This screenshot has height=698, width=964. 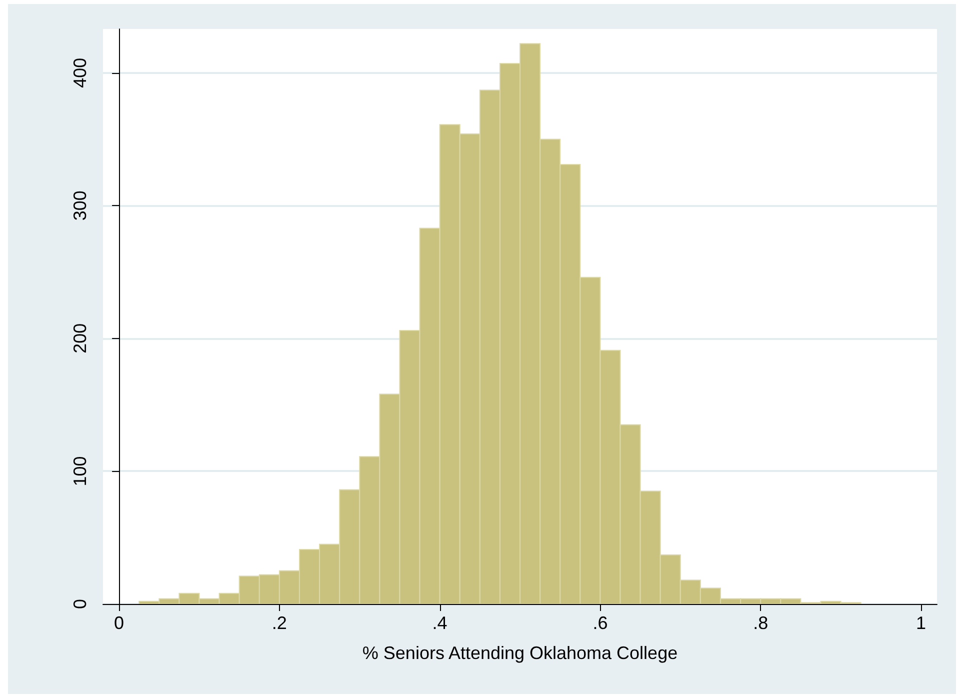 I want to click on y-tick-label: 100, so click(x=80, y=471).